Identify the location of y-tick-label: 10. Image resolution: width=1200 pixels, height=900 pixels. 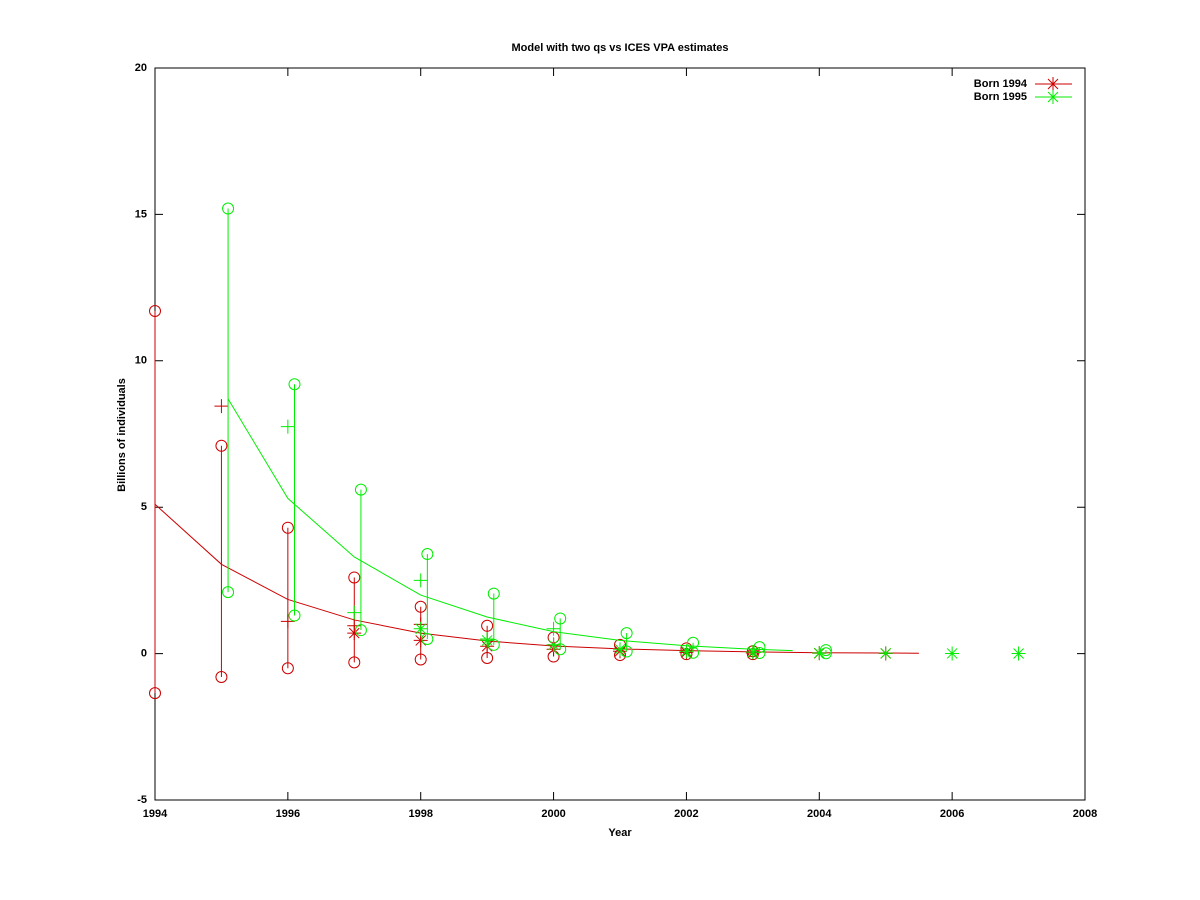
(141, 361).